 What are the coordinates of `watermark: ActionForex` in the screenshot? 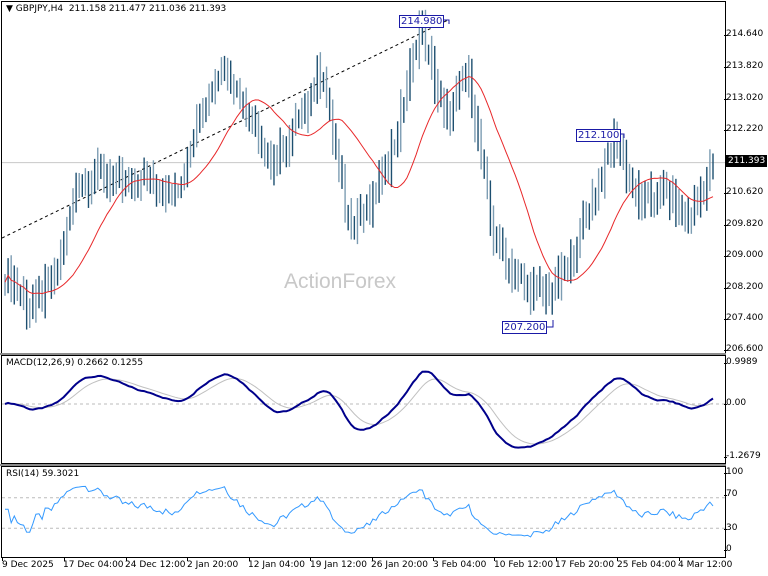 It's located at (340, 281).